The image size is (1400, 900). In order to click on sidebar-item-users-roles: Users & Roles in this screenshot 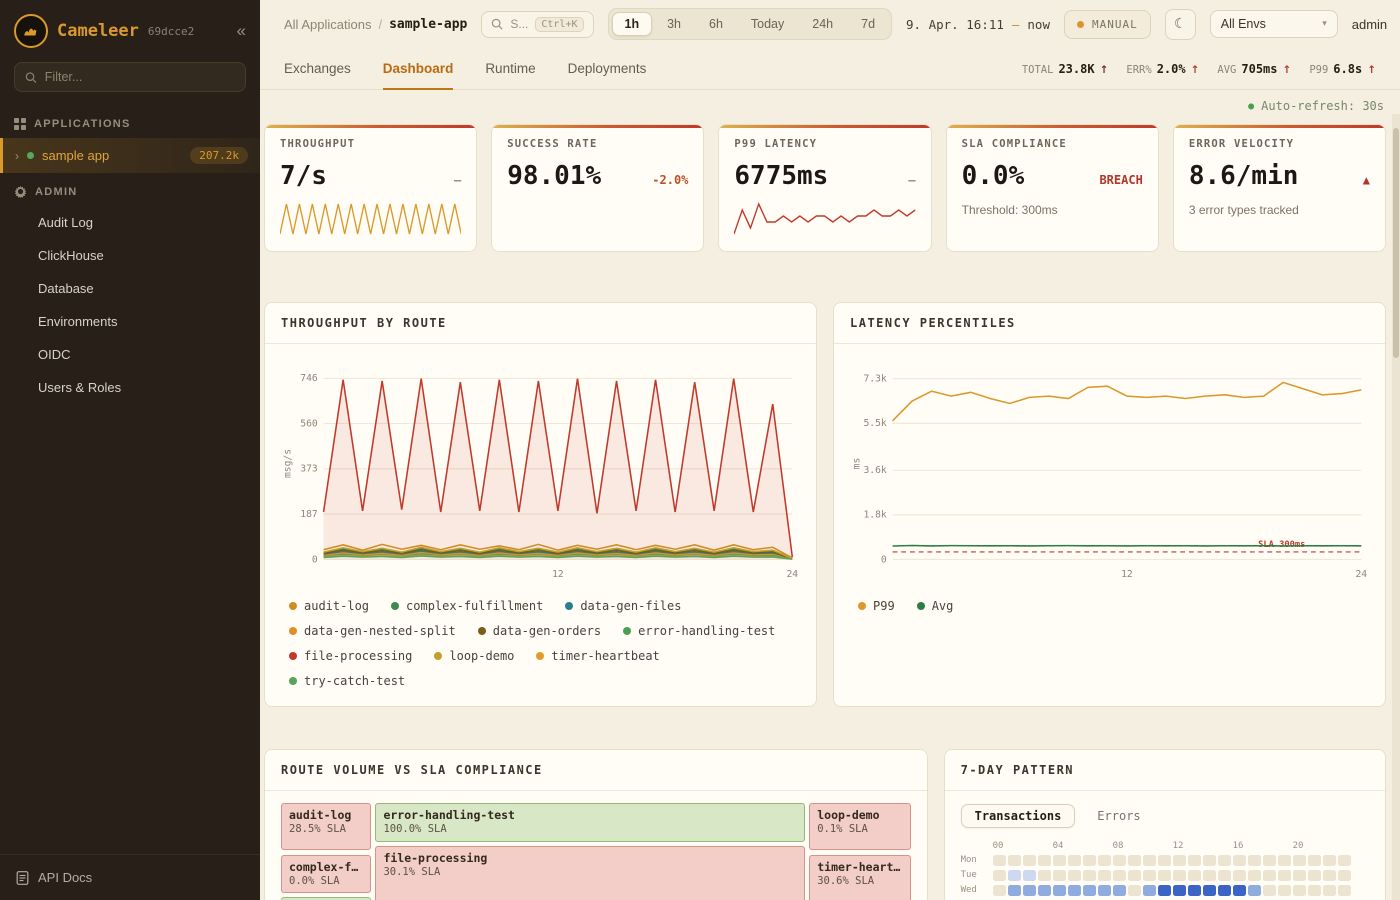, I will do `click(80, 387)`.